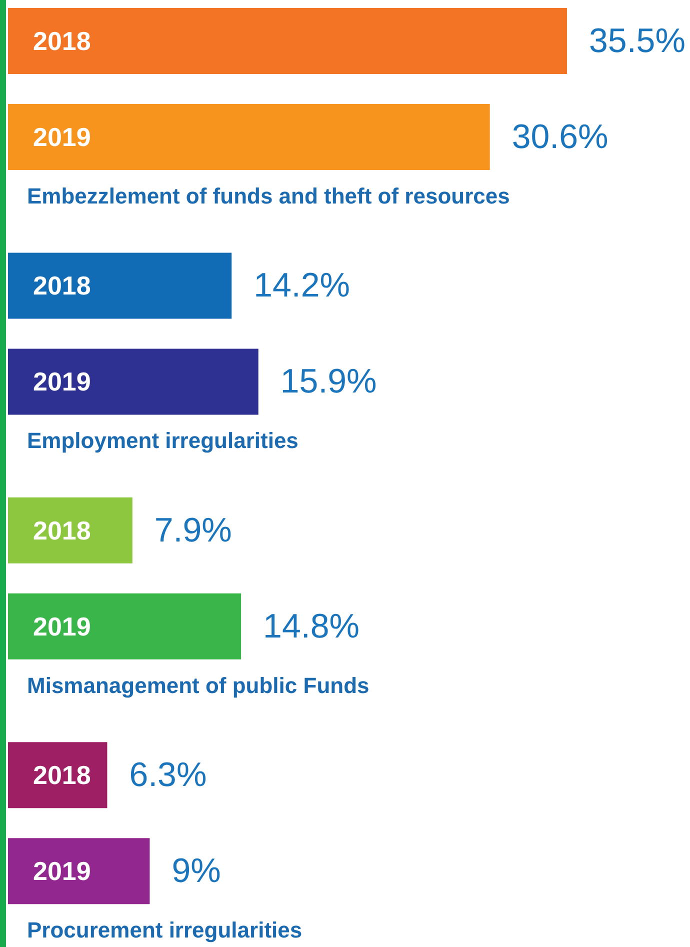 The image size is (690, 947). What do you see at coordinates (268, 196) in the screenshot?
I see `annotation: Embezzlement of funds and theft of resources` at bounding box center [268, 196].